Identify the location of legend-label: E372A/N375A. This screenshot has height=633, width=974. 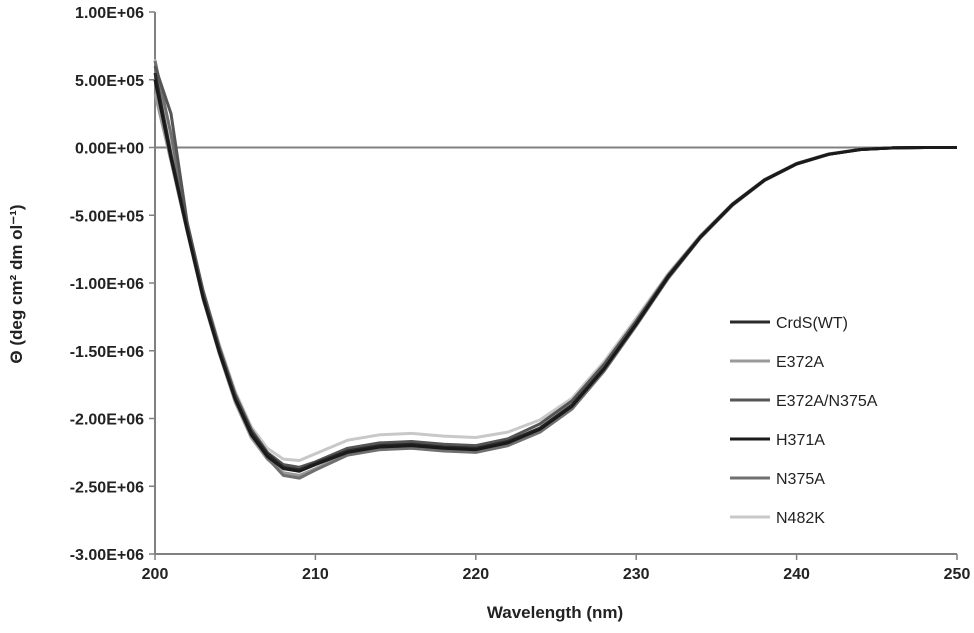
(827, 401).